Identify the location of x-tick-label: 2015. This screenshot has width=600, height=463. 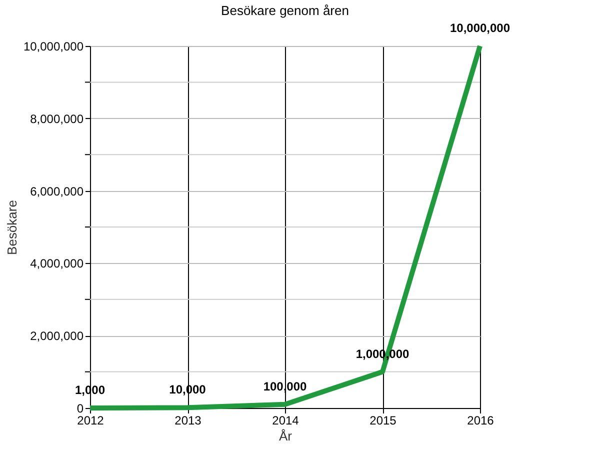
(383, 421).